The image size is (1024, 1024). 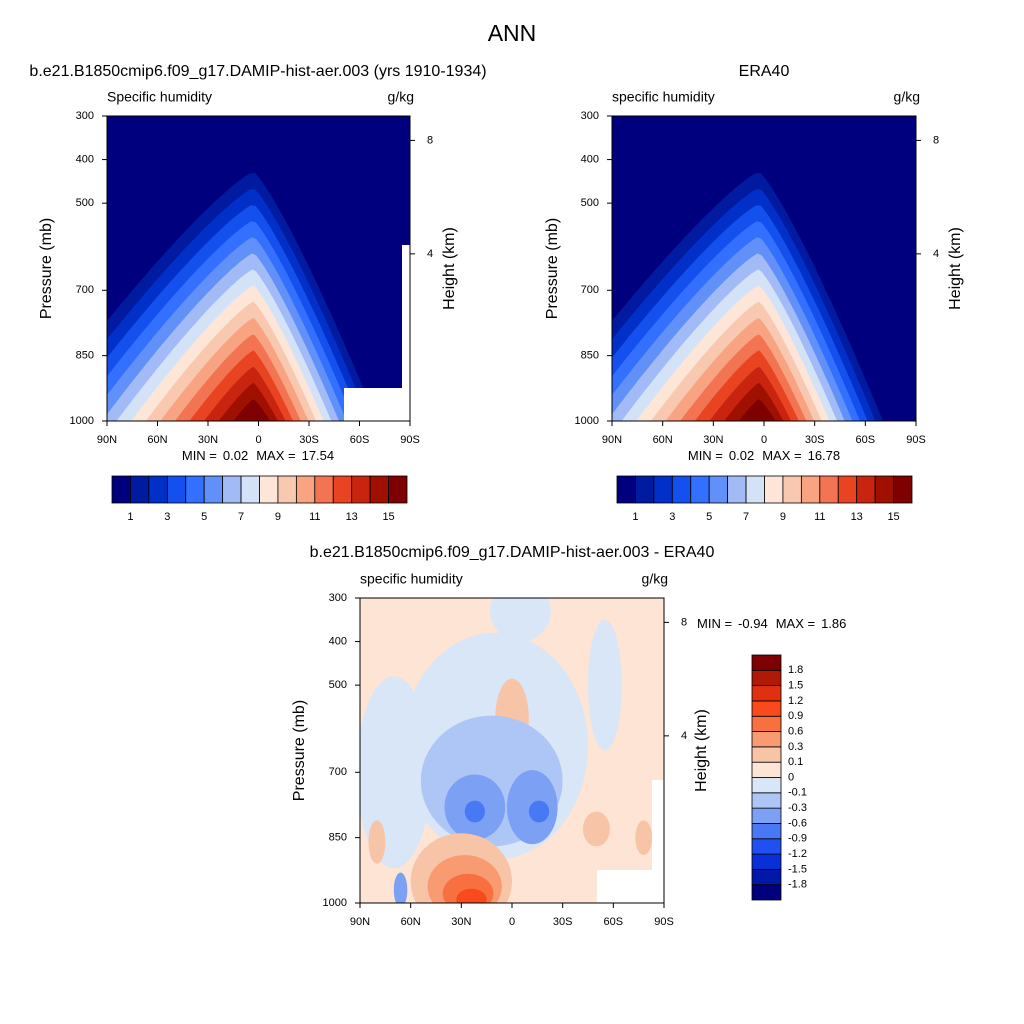 I want to click on colorbar-label: -1.2, so click(x=797, y=854).